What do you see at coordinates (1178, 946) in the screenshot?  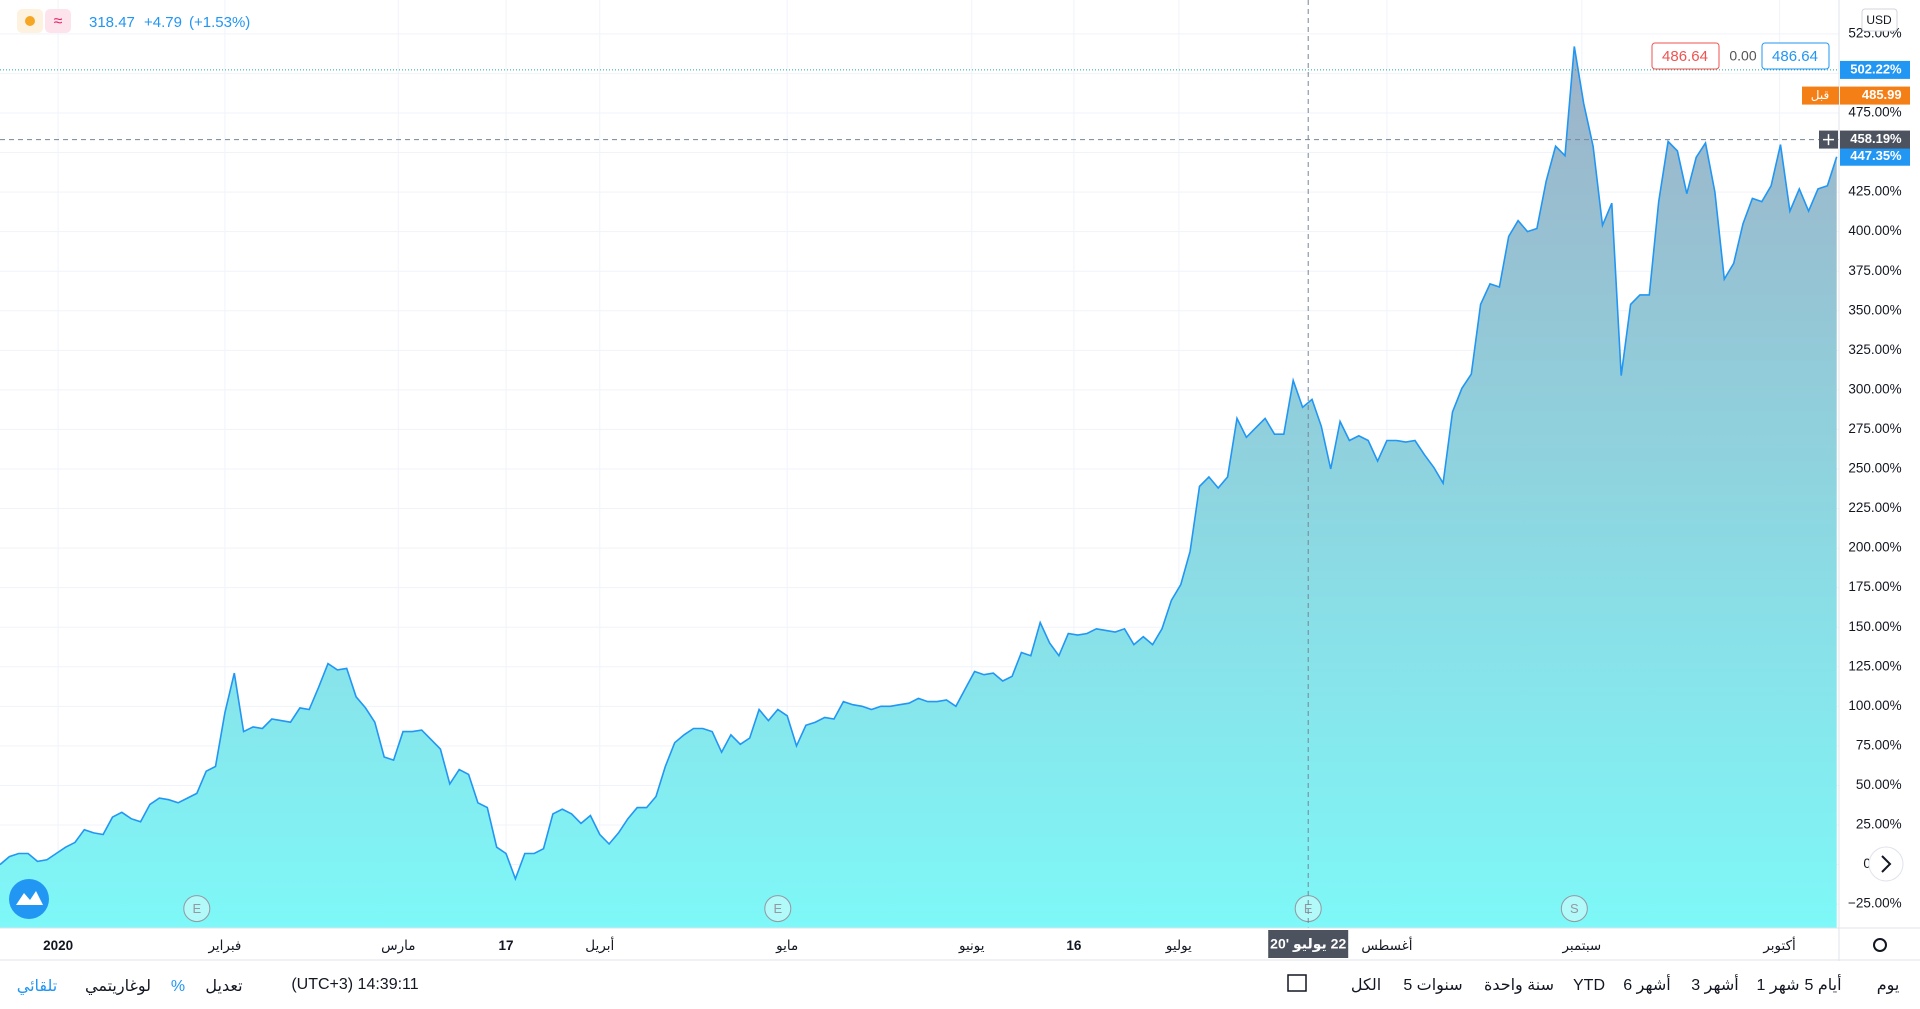 I see `x-tick-label: يوليو` at bounding box center [1178, 946].